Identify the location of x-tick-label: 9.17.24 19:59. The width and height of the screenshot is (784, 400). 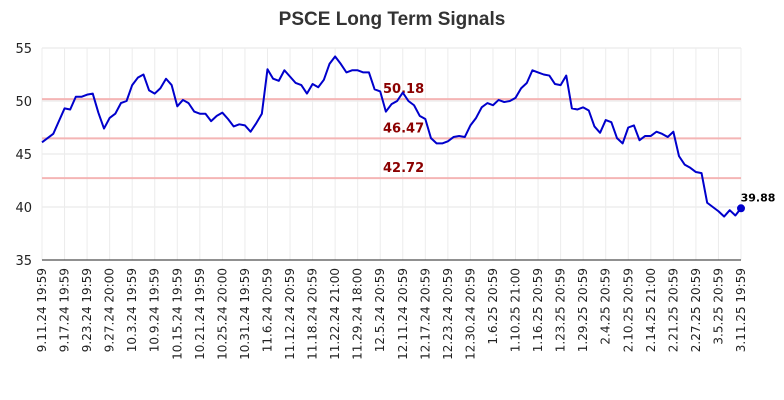
(65, 310).